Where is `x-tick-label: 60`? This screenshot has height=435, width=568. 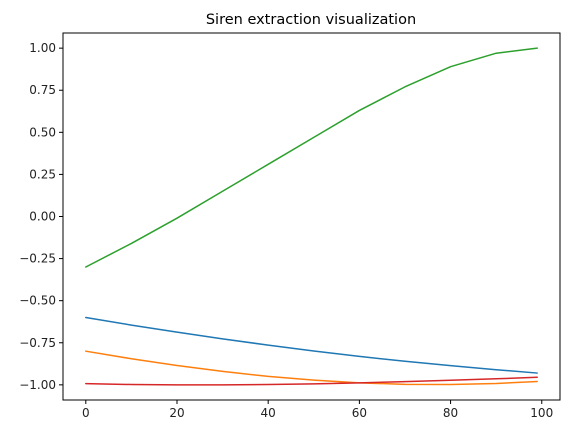 x-tick-label: 60 is located at coordinates (359, 413).